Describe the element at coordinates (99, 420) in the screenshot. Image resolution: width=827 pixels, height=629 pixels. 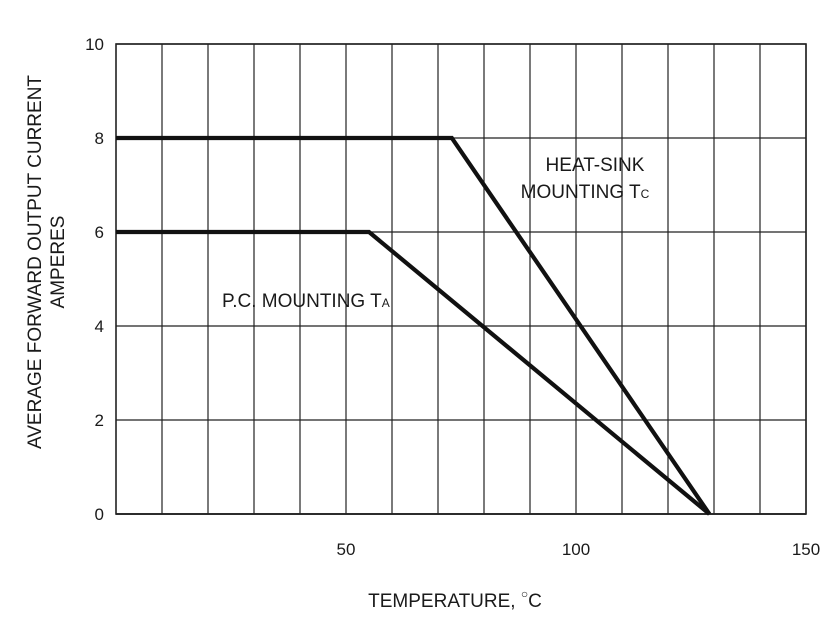
I see `y-tick-label: 2` at that location.